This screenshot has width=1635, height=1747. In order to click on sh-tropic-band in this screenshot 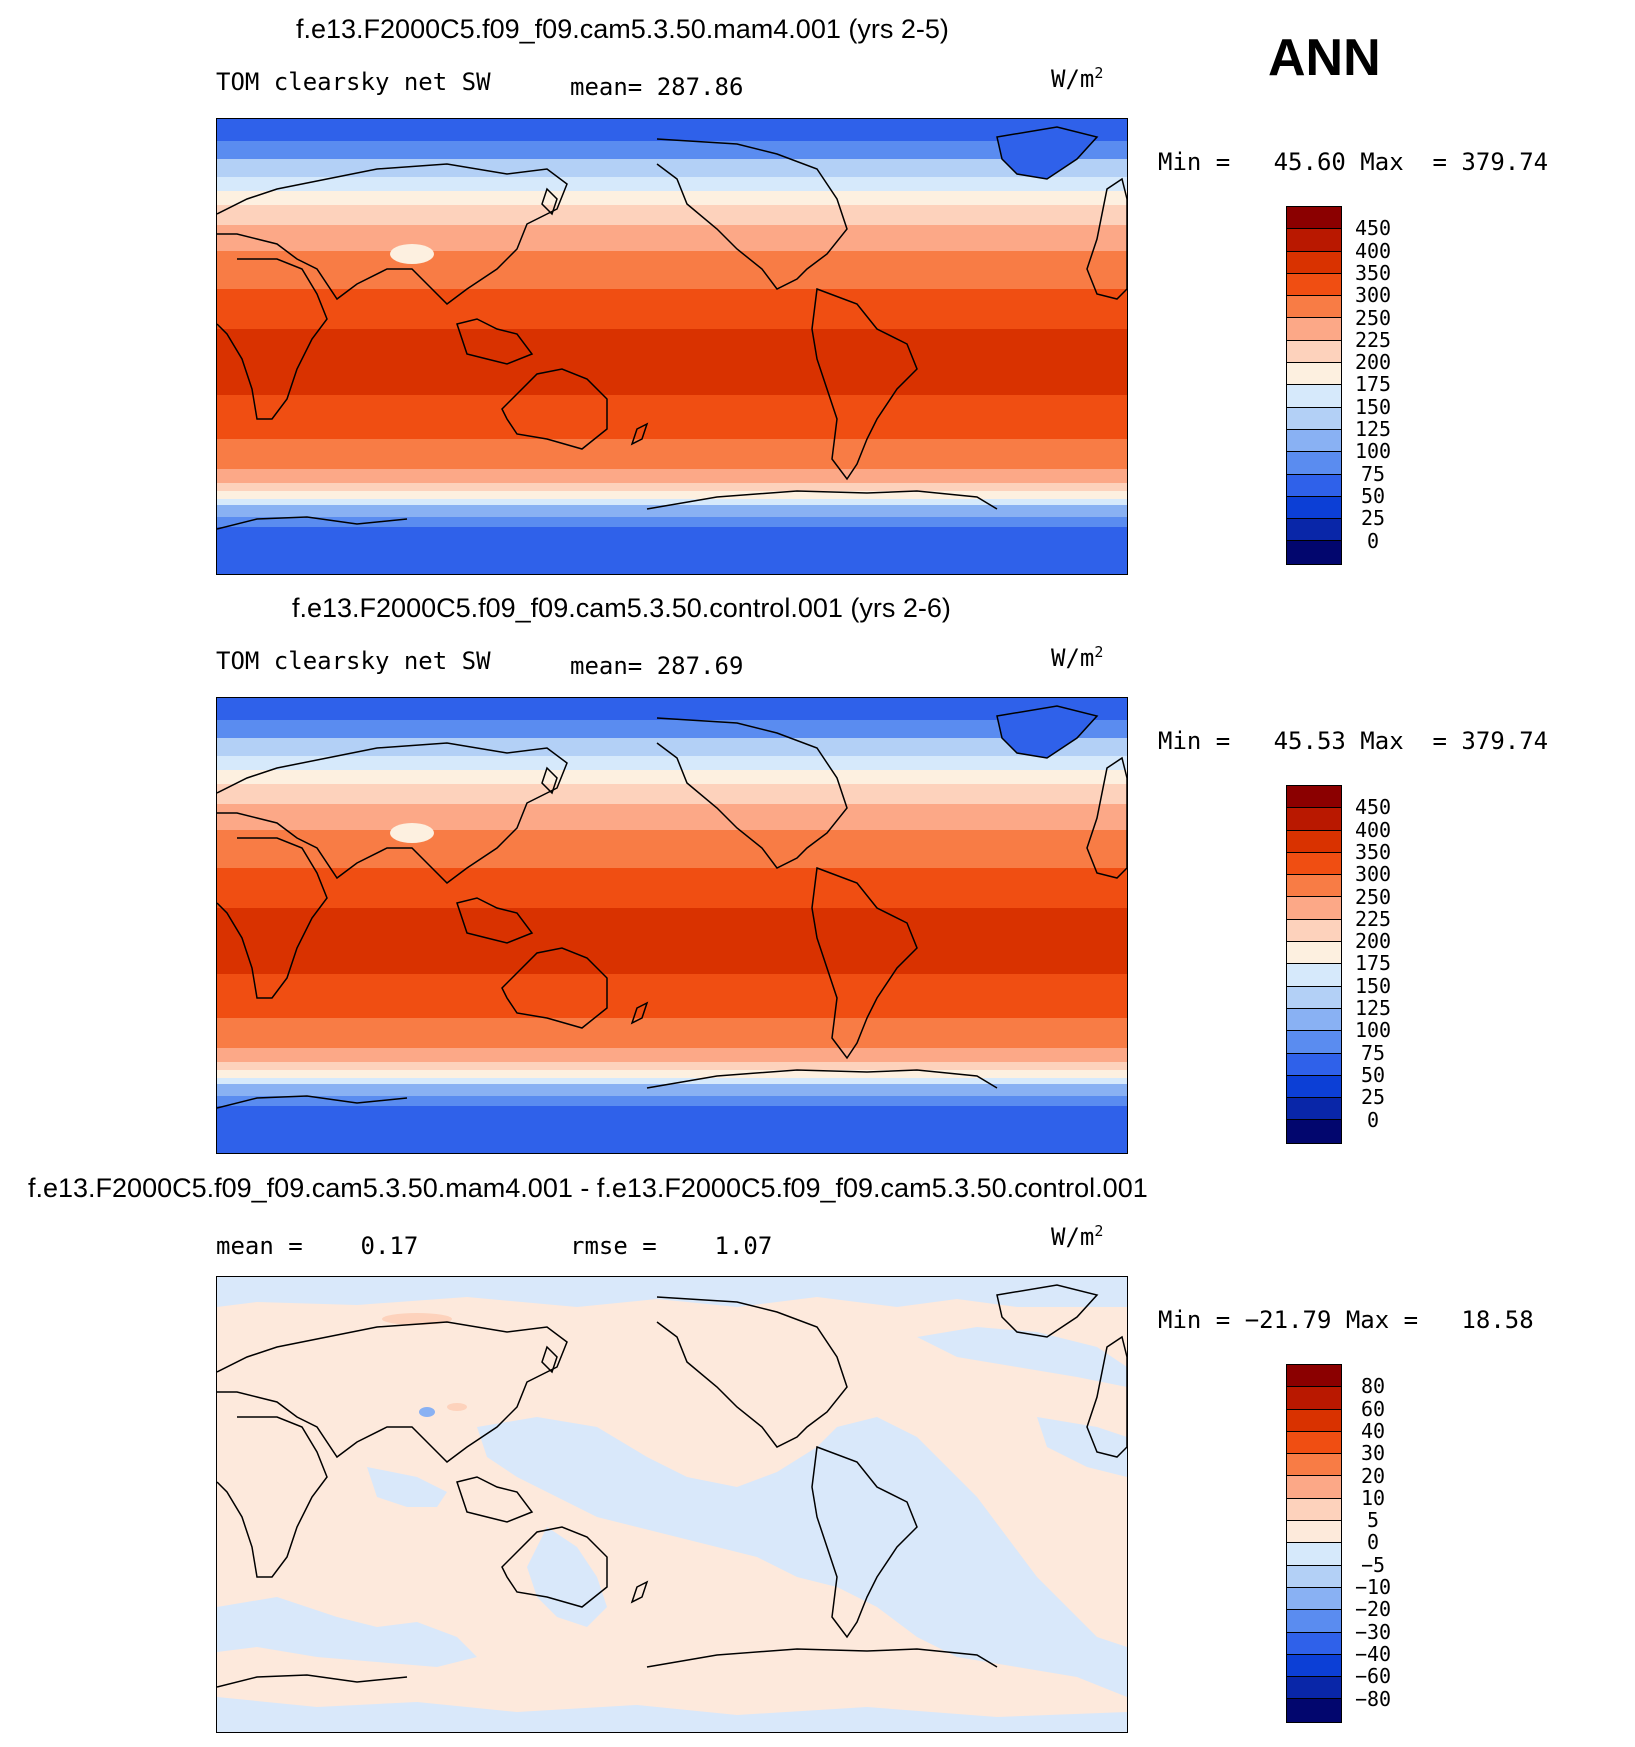, I will do `click(672, 996)`.